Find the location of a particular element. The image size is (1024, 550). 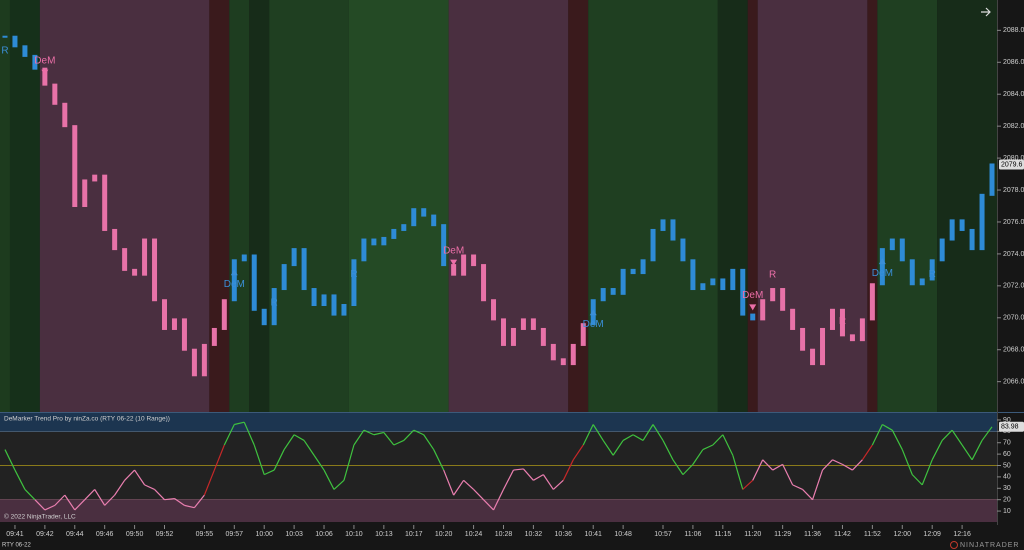

y-tick-label: 2088.0 is located at coordinates (1013, 30).